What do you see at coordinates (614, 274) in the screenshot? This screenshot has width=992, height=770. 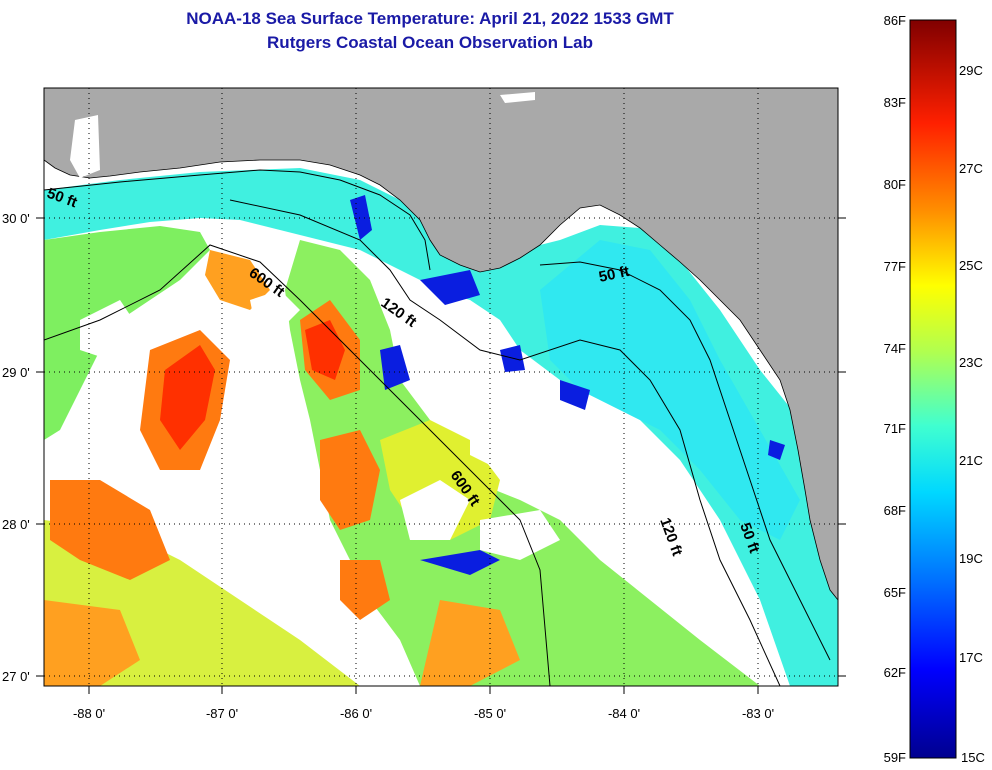 I see `contour-label: 50 ft` at bounding box center [614, 274].